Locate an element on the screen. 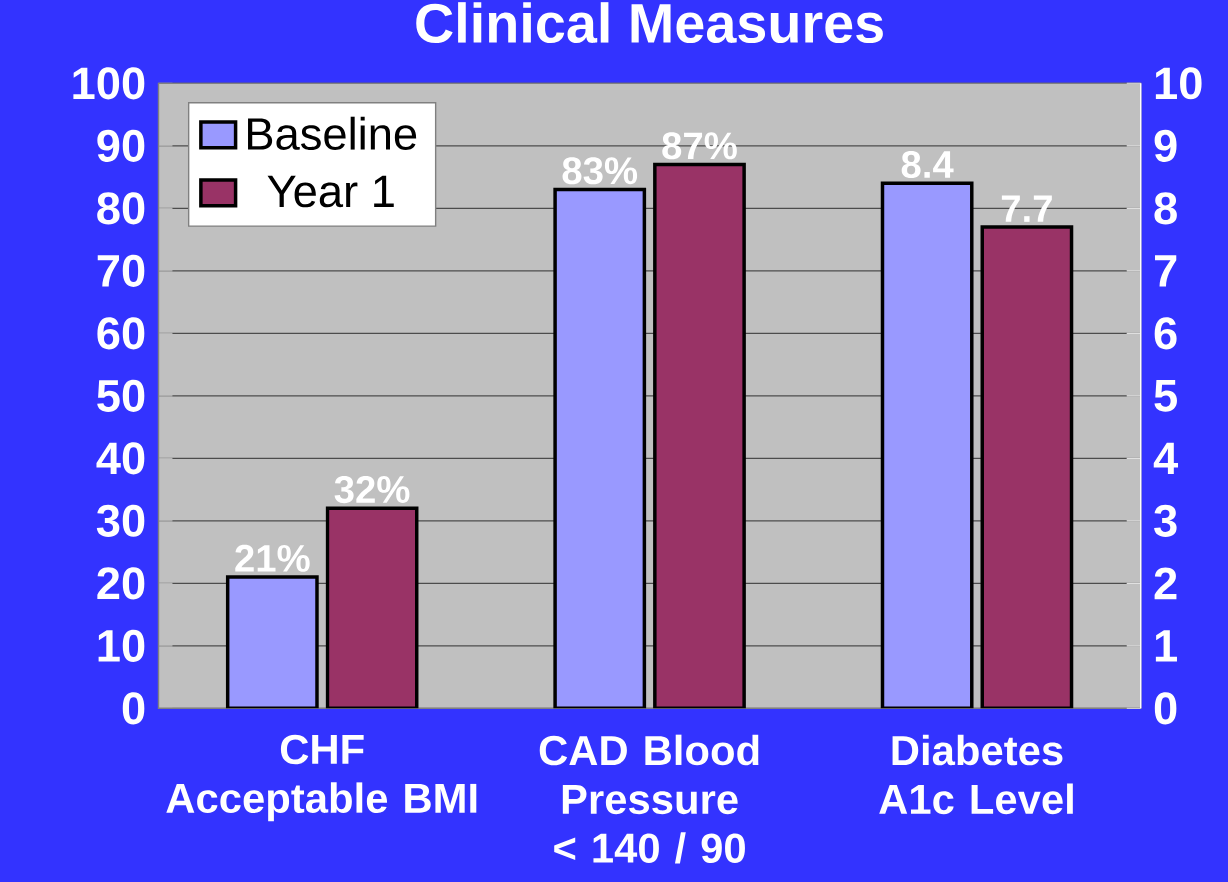  chart-title: Clinical Measures is located at coordinates (649, 23).